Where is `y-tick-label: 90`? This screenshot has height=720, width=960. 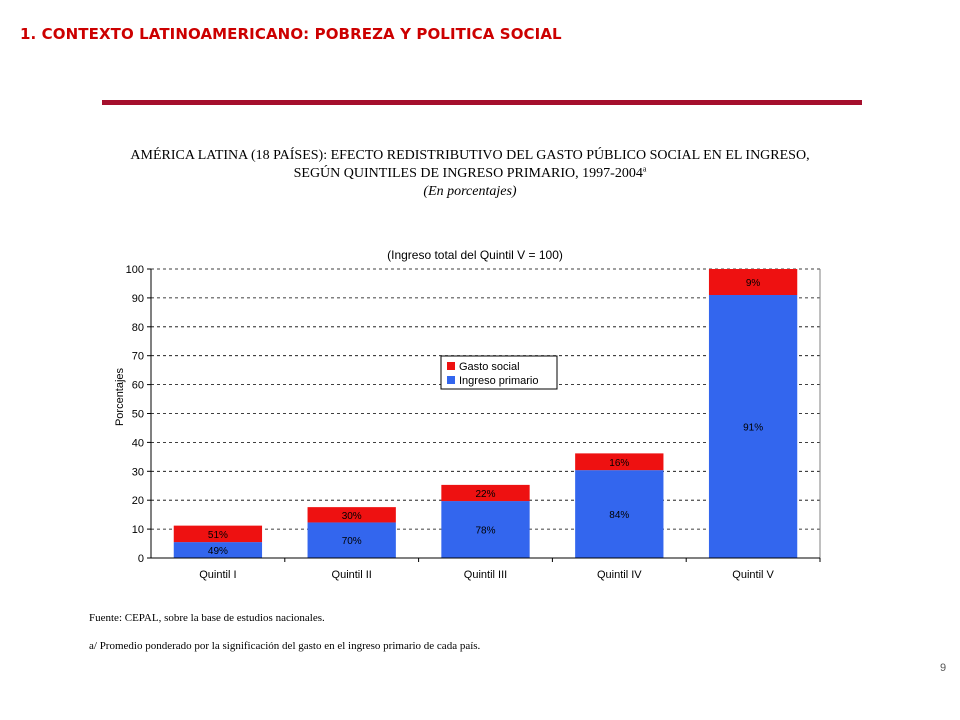 y-tick-label: 90 is located at coordinates (138, 299).